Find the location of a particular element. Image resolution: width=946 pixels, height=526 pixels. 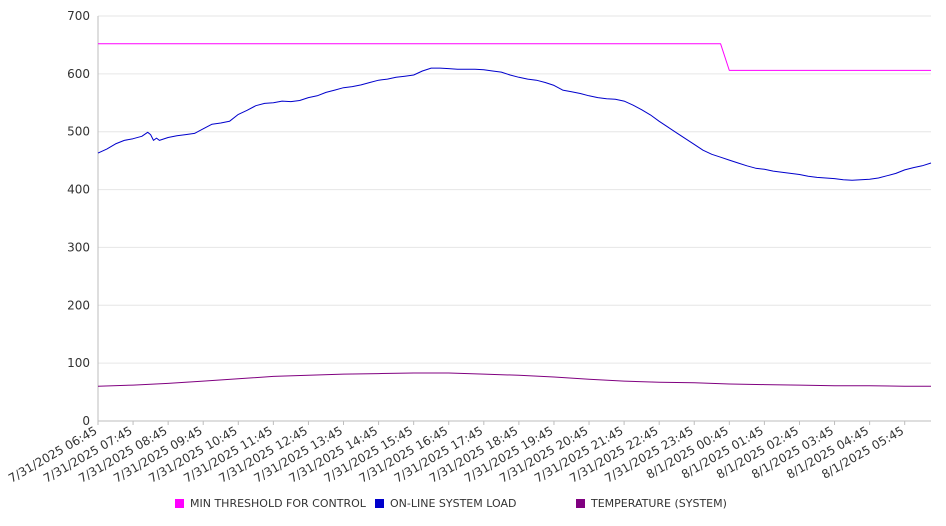

legend-item-temperature: TEMPERATURE (SYSTEM) is located at coordinates (651, 503).